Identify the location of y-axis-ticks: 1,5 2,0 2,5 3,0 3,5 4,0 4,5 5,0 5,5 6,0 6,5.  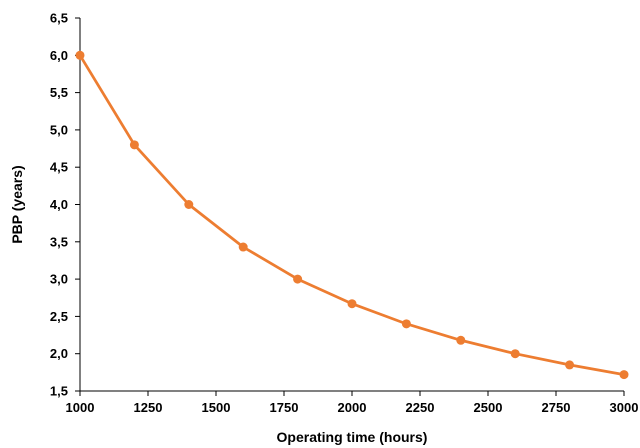
(65, 205).